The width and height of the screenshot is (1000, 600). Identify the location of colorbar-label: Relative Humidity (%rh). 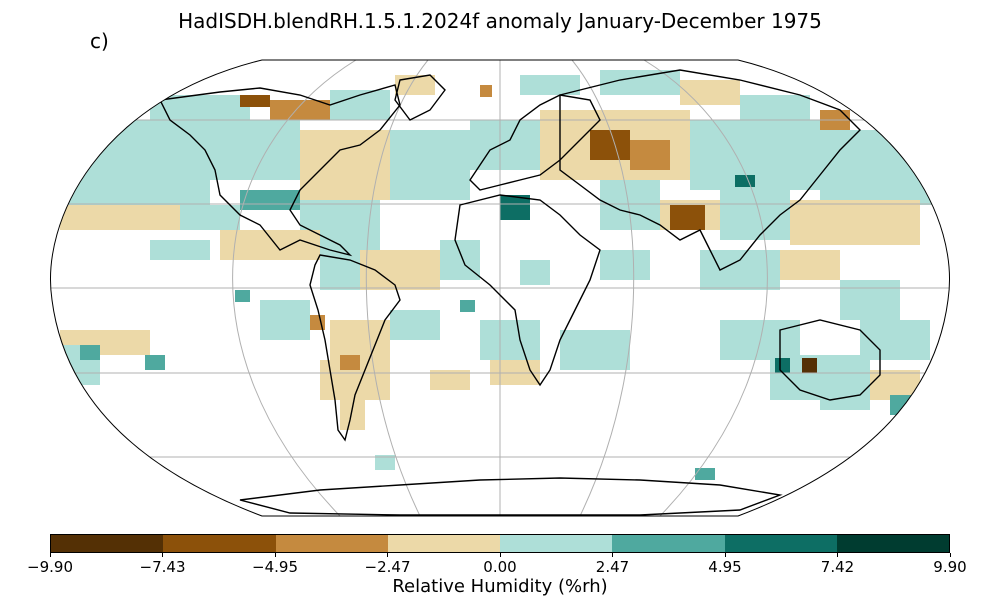
(500, 586).